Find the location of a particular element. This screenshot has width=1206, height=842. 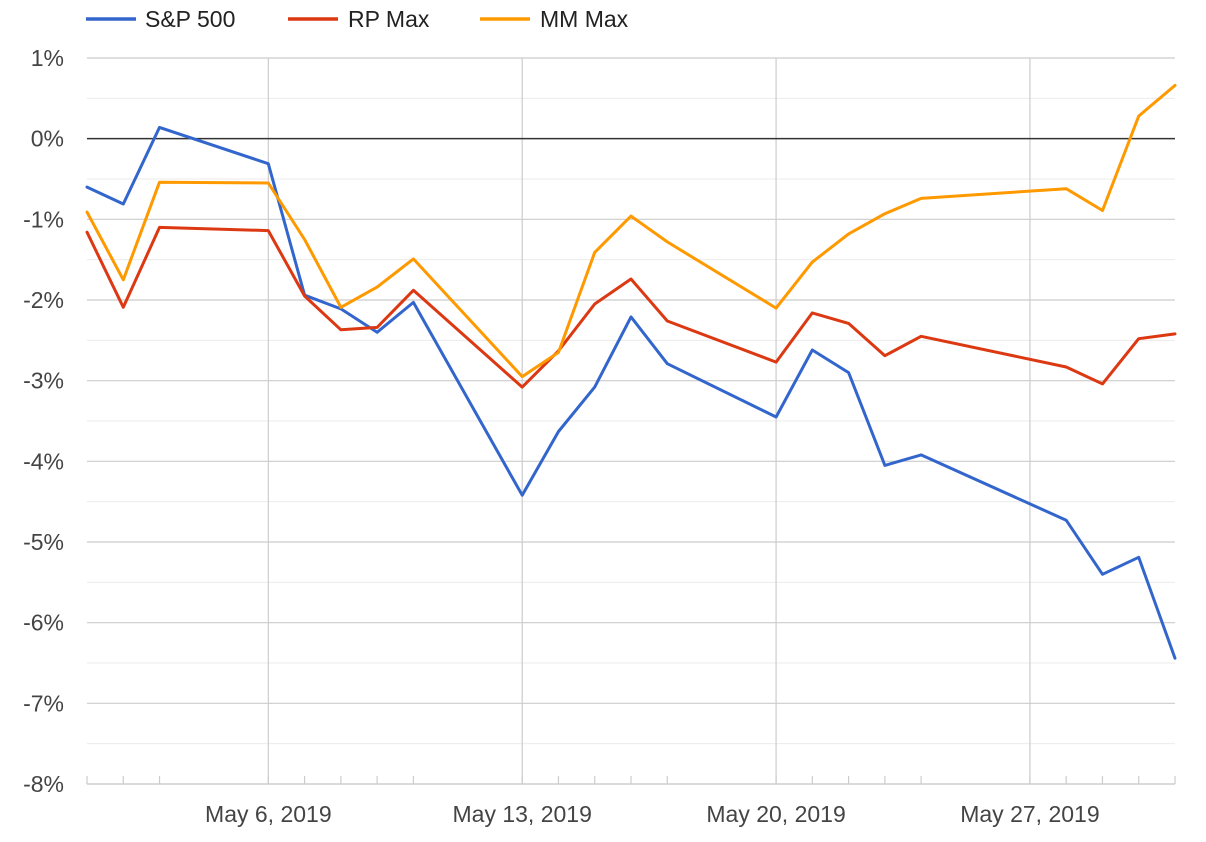

x-tick-label: May 20, 2019 is located at coordinates (775, 814).